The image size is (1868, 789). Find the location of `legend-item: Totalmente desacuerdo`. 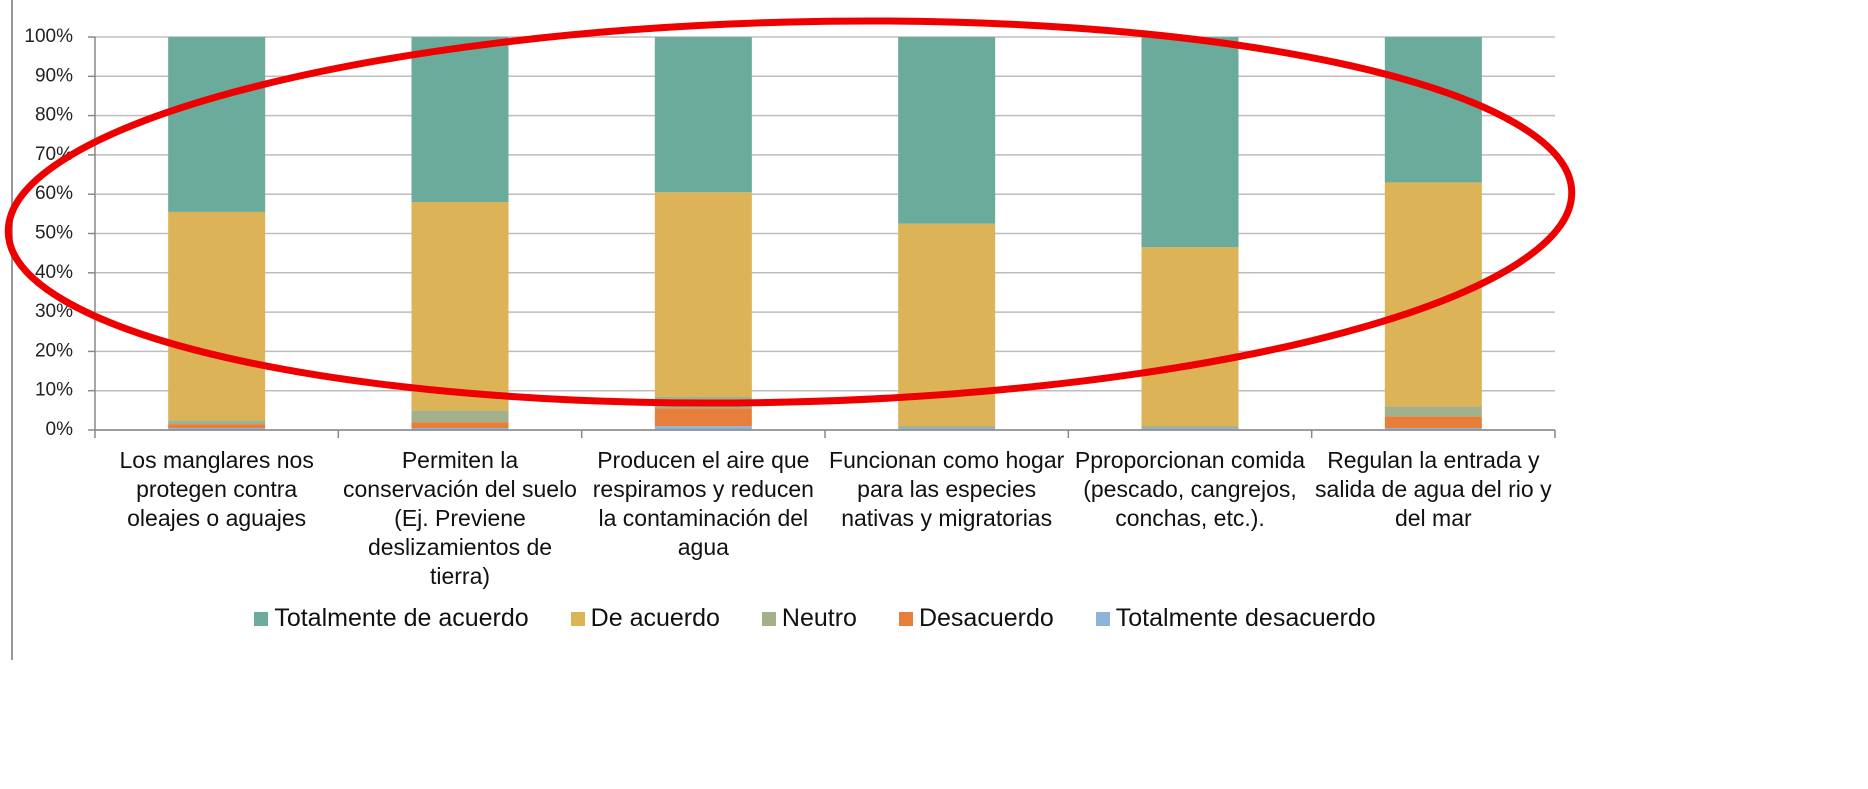

legend-item: Totalmente desacuerdo is located at coordinates (1235, 618).